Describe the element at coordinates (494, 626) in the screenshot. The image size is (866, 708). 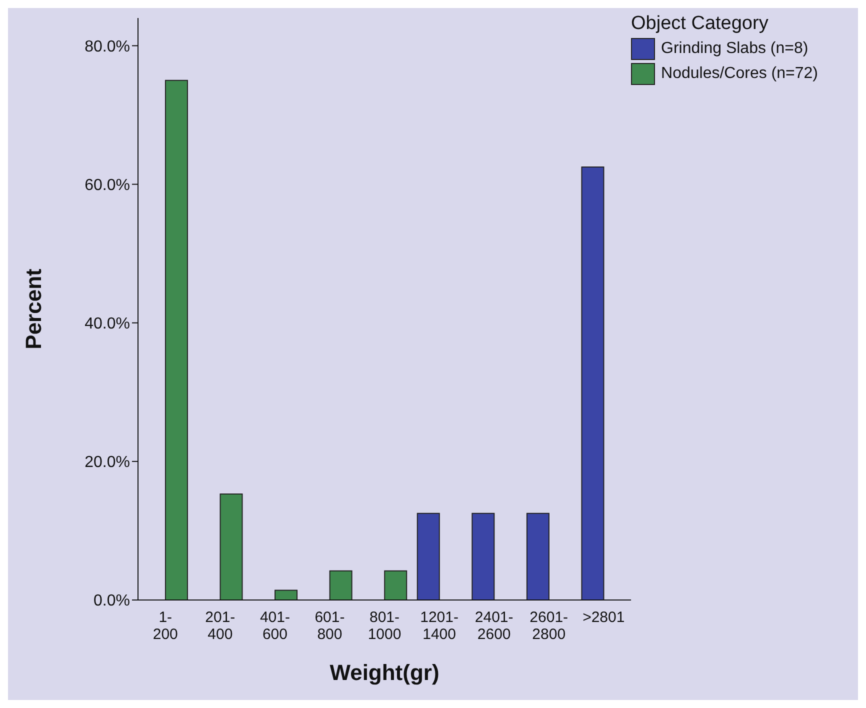
I see `x-tick-label: 2401-2600` at that location.